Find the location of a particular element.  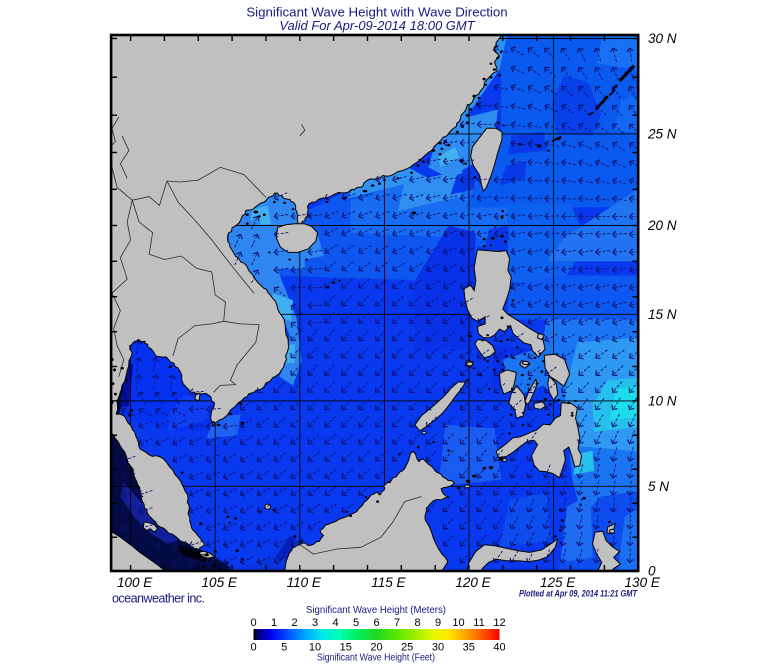

svg-text: 115 E is located at coordinates (388, 582).